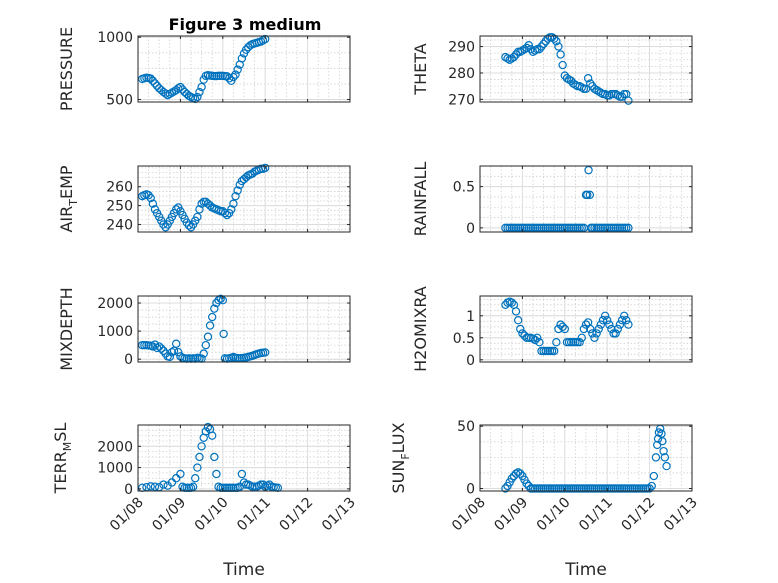 This screenshot has width=778, height=583. Describe the element at coordinates (464, 188) in the screenshot. I see `y-tick-label: 0.5` at that location.